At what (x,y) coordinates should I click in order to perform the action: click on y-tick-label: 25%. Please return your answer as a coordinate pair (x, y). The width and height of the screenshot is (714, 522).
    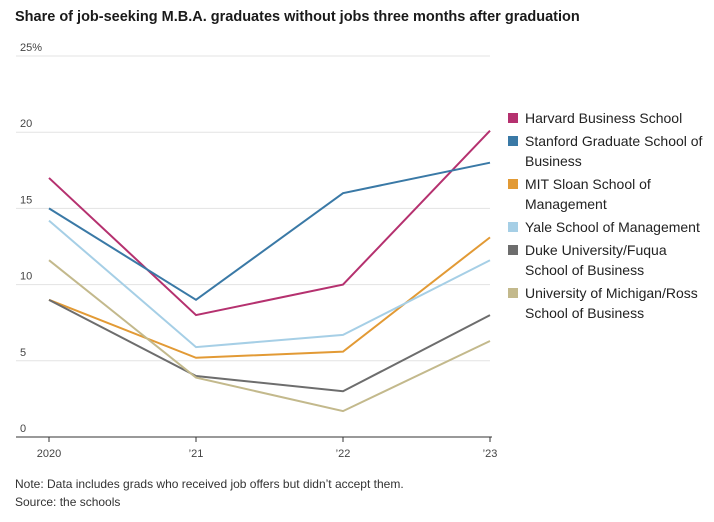
    Looking at the image, I should click on (31, 48).